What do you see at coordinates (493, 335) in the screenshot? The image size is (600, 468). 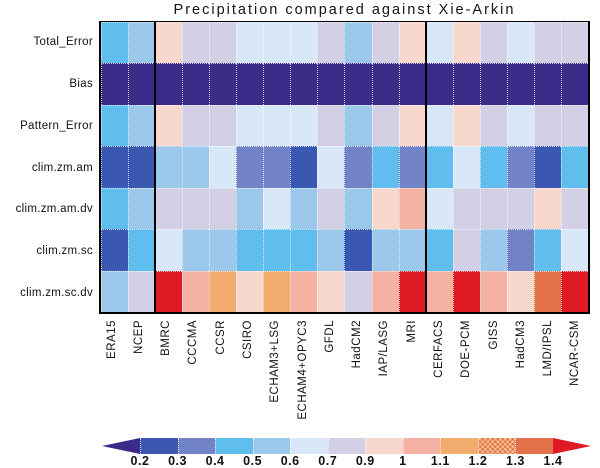 I see `column-label: GISS` at bounding box center [493, 335].